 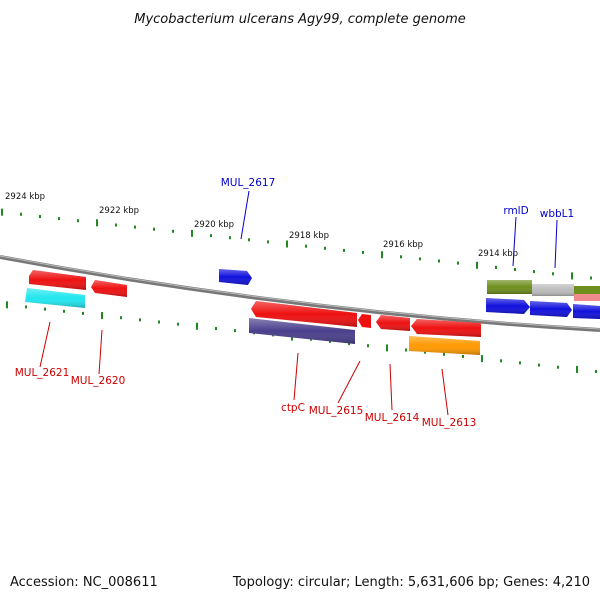 I want to click on genome-backbone, so click(x=300, y=293).